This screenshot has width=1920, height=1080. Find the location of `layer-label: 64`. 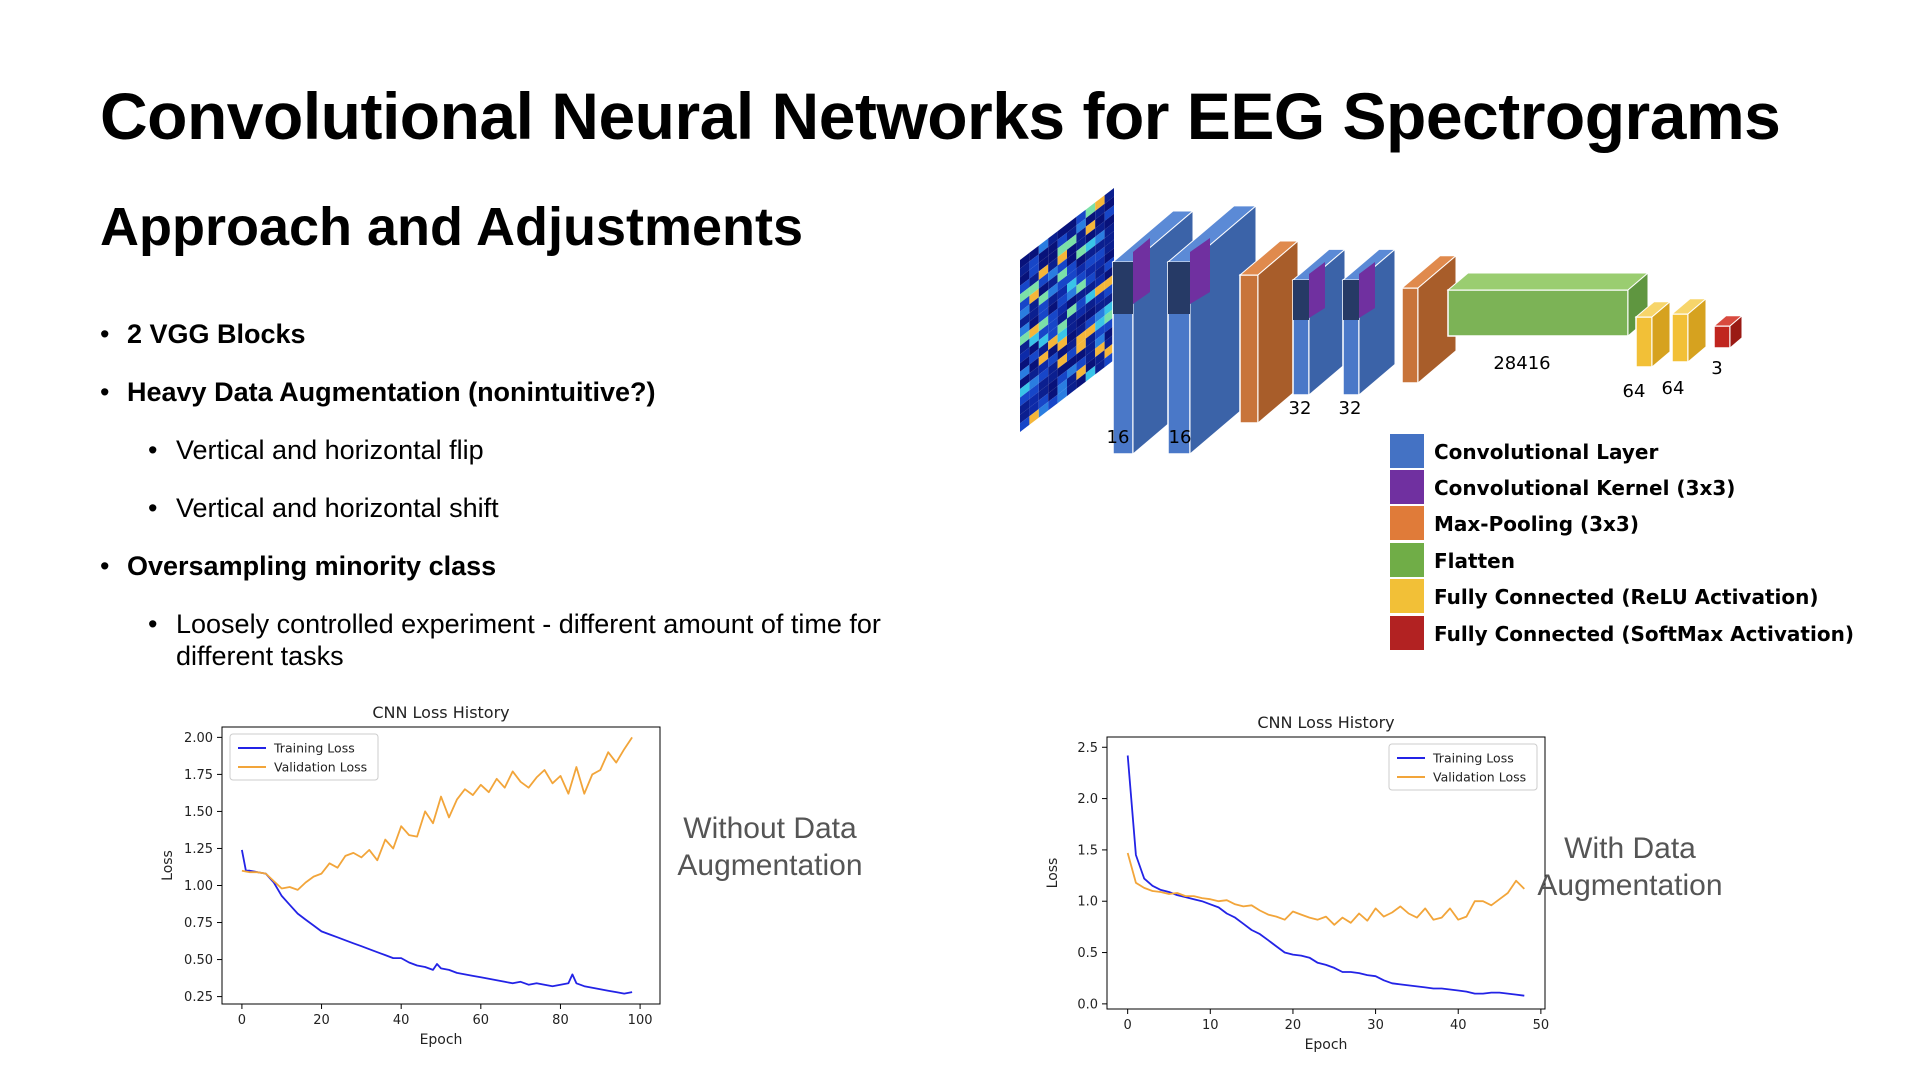

layer-label: 64 is located at coordinates (1634, 391).